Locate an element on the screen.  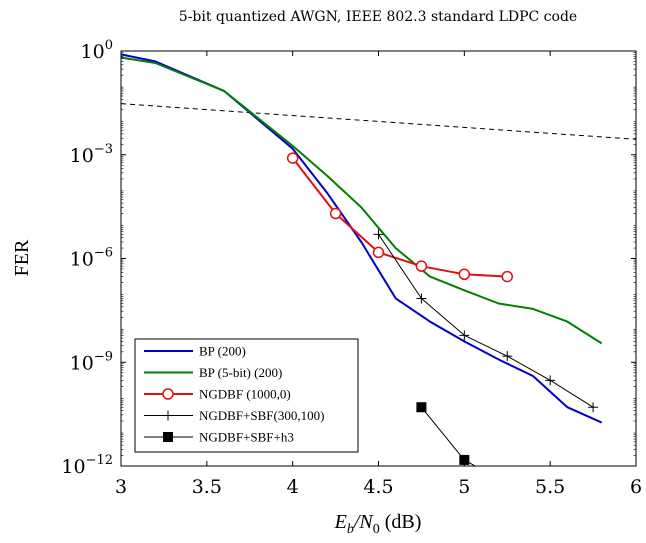
x-axis-label-n: /N is located at coordinates (364, 522).